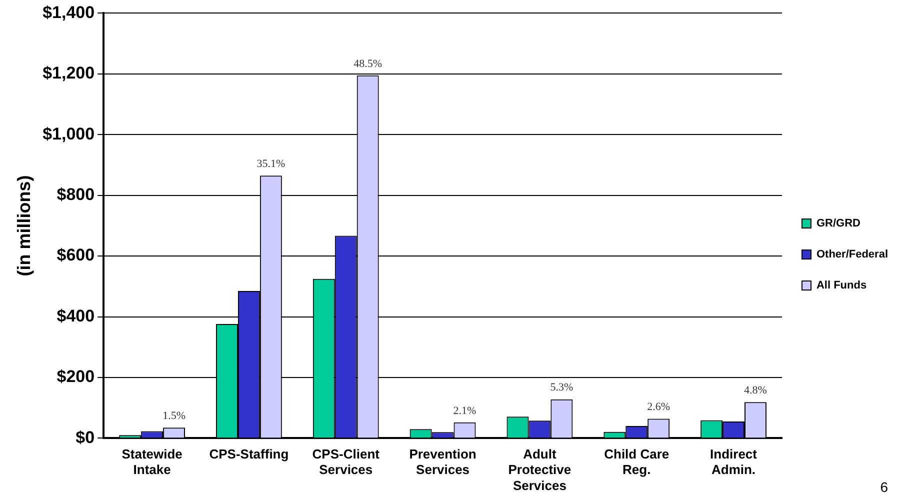 This screenshot has height=497, width=900. I want to click on y-tick-label: $0, so click(85, 437).